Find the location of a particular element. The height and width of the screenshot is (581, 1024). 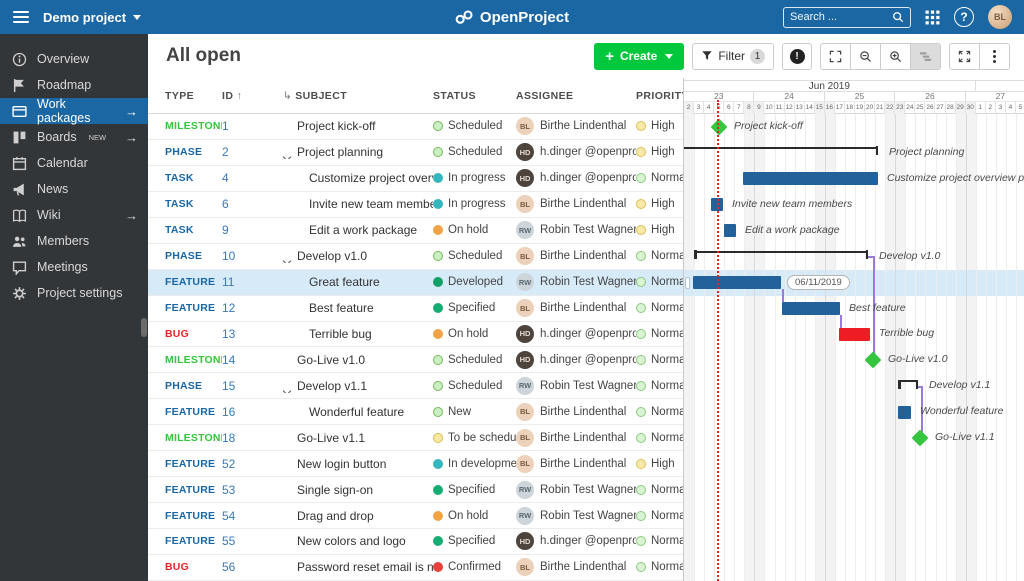

sidebar-item-members: Members is located at coordinates (74, 241).